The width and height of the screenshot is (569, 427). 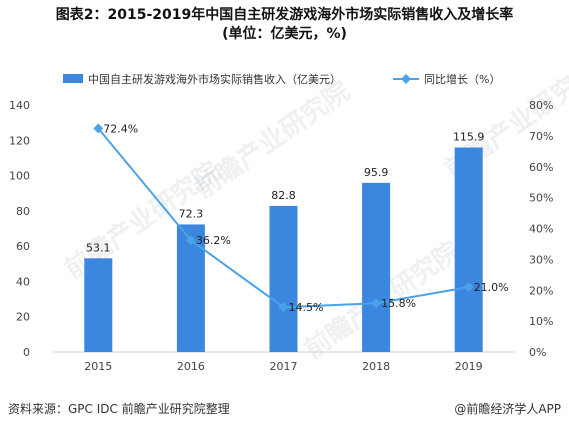 What do you see at coordinates (306, 307) in the screenshot?
I see `line-data-label: 14.5%` at bounding box center [306, 307].